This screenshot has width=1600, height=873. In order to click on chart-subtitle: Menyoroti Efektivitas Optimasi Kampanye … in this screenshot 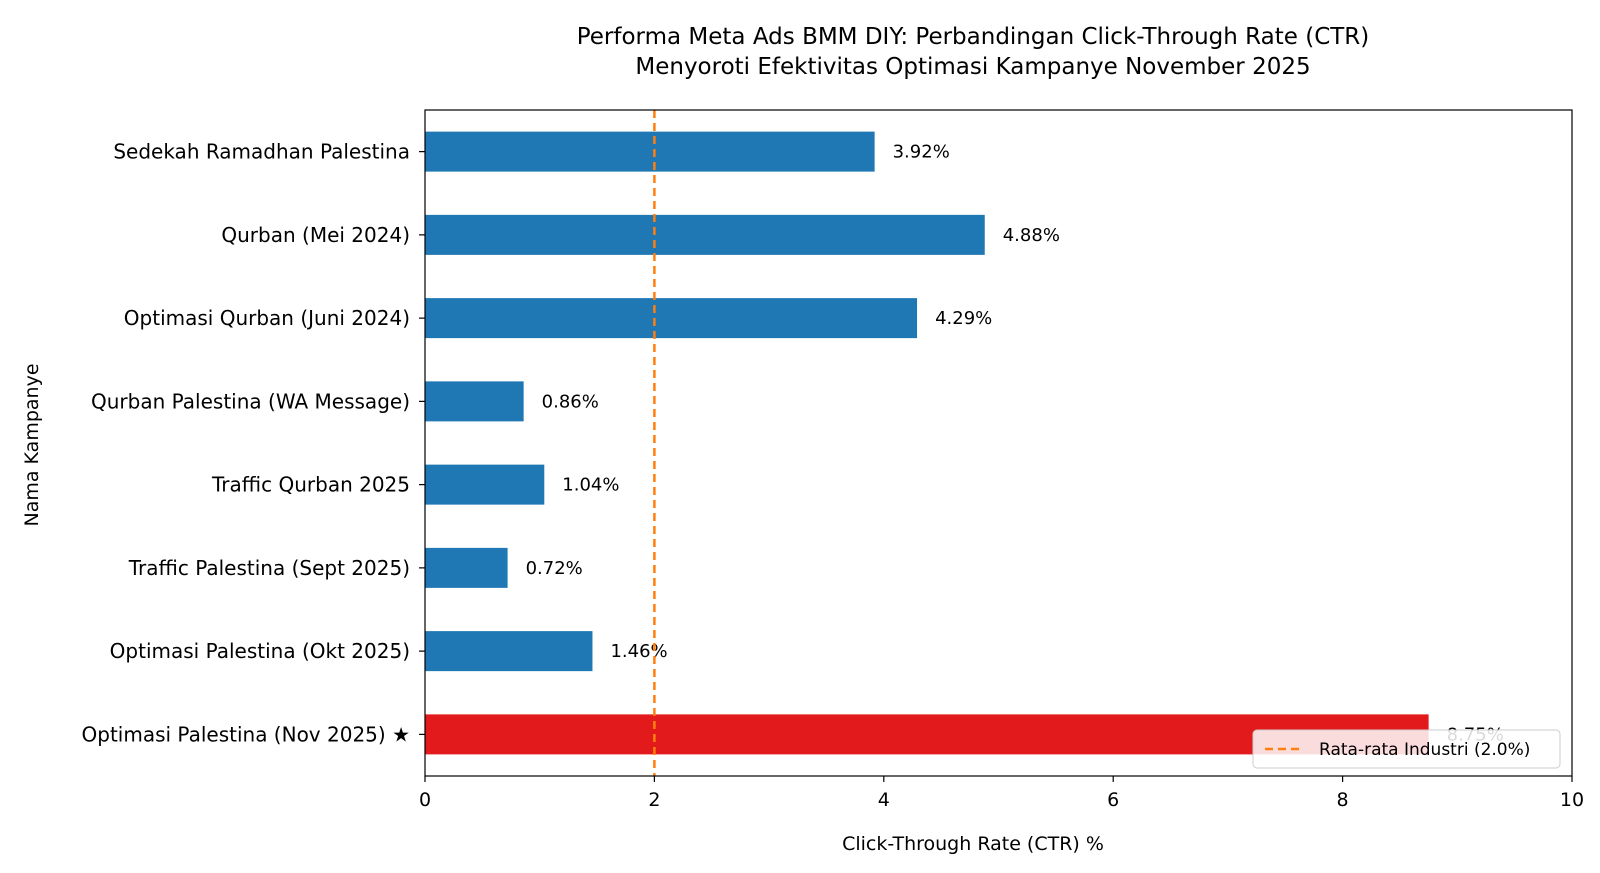, I will do `click(972, 67)`.